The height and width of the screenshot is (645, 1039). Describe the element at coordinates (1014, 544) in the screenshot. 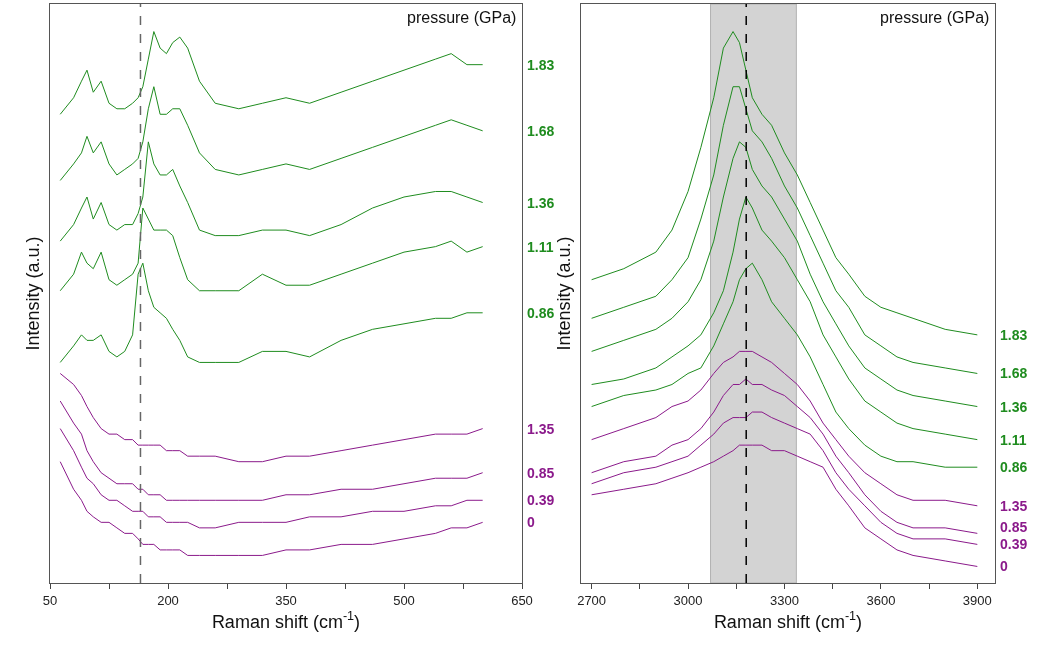

I see `series-label: 0.39` at that location.